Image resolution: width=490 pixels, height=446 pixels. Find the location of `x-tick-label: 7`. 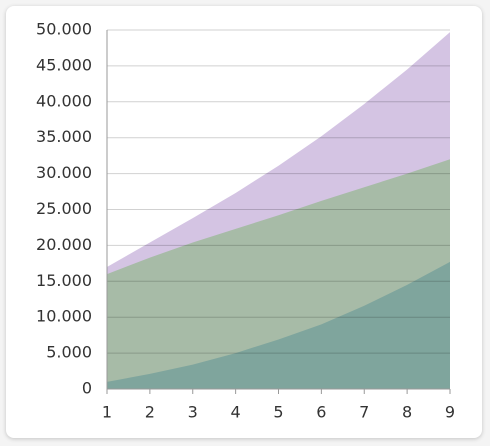

x-tick-label: 7 is located at coordinates (364, 412).